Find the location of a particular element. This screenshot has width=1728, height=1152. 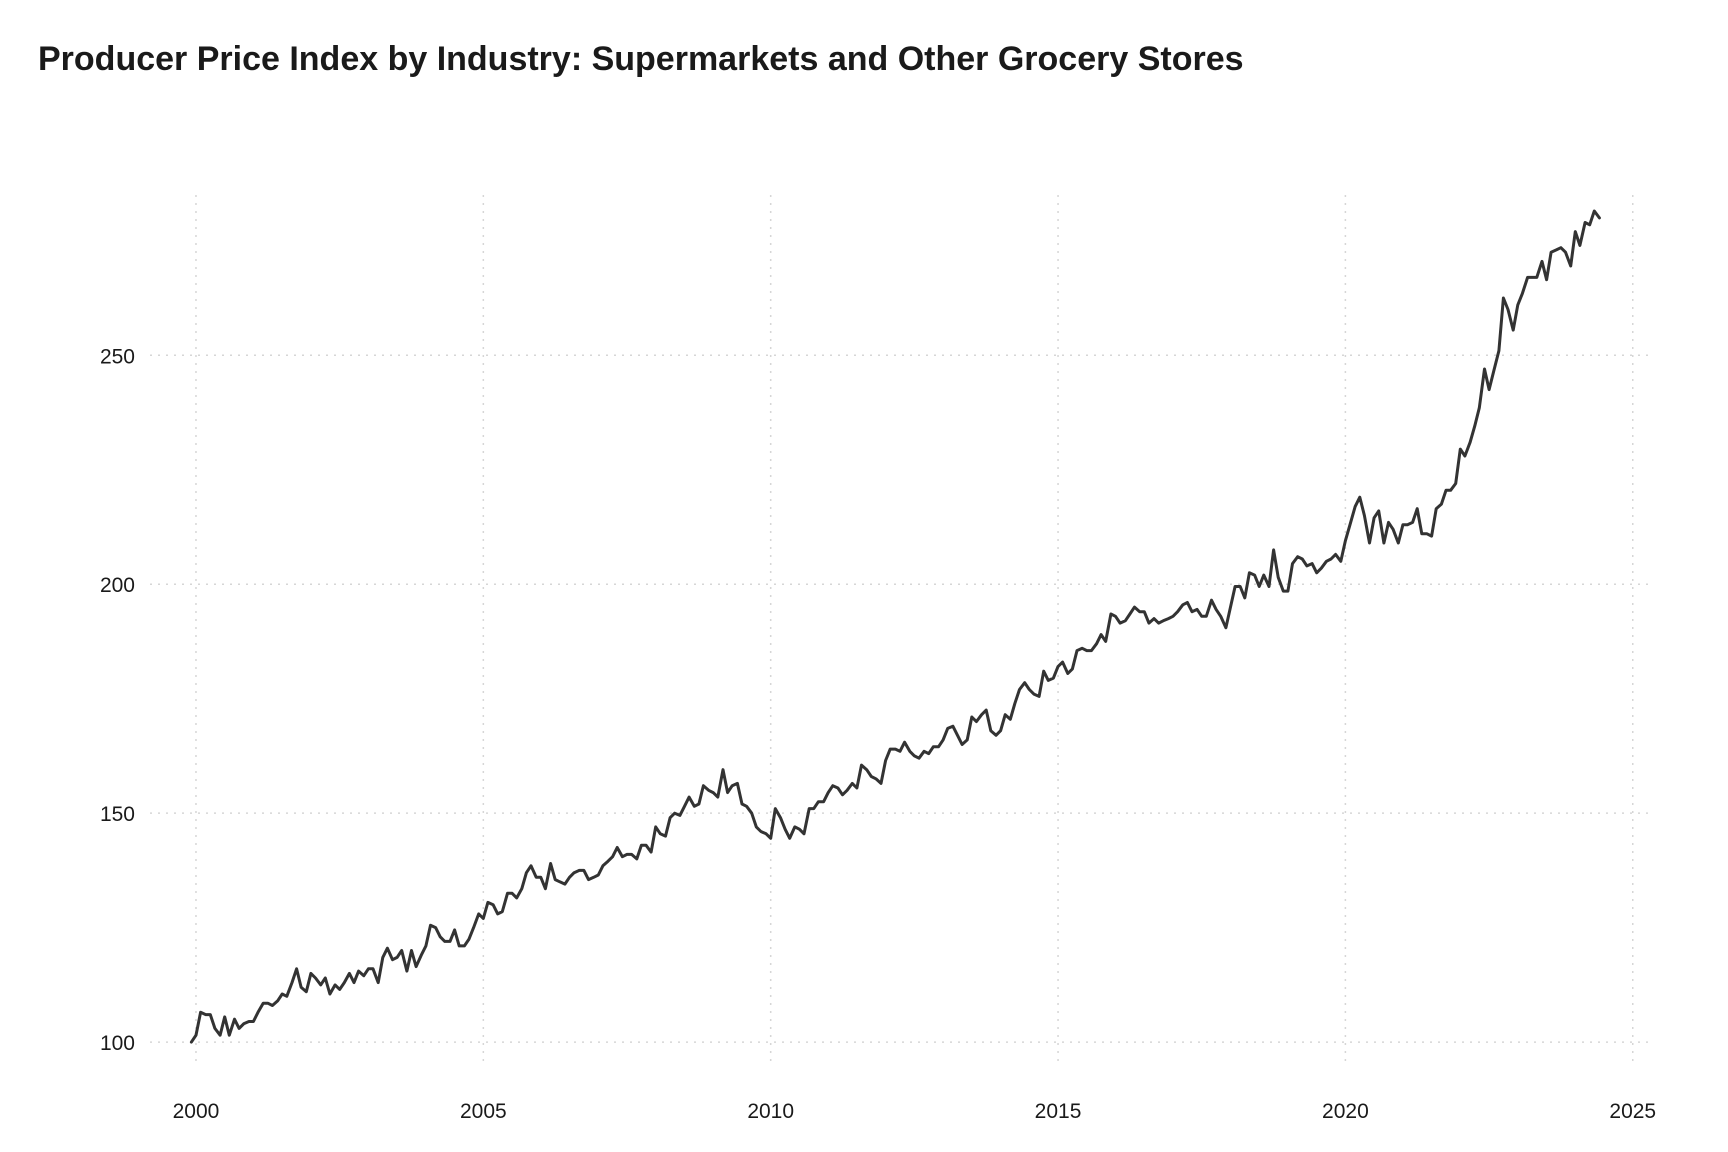

y-tick-label: 150 is located at coordinates (117, 814).